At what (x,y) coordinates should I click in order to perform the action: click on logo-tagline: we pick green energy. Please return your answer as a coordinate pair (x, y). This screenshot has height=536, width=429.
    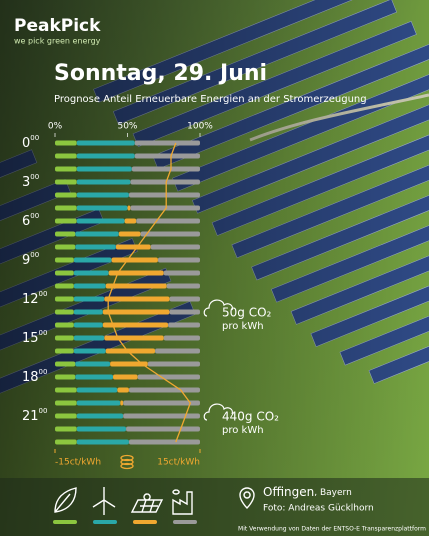
    Looking at the image, I should click on (57, 41).